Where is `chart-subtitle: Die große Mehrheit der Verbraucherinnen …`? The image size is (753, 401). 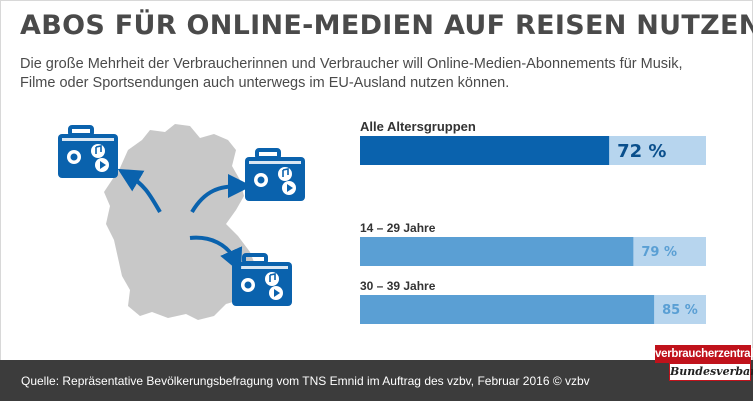 chart-subtitle: Die große Mehrheit der Verbraucherinnen … is located at coordinates (351, 73).